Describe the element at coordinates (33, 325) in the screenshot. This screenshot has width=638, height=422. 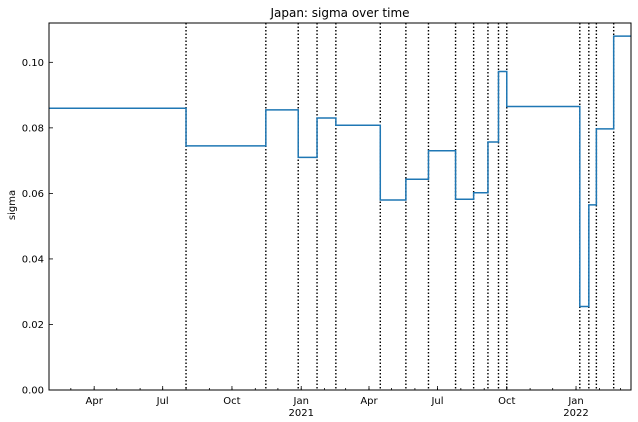
I see `y-tick-label: 0.02` at that location.